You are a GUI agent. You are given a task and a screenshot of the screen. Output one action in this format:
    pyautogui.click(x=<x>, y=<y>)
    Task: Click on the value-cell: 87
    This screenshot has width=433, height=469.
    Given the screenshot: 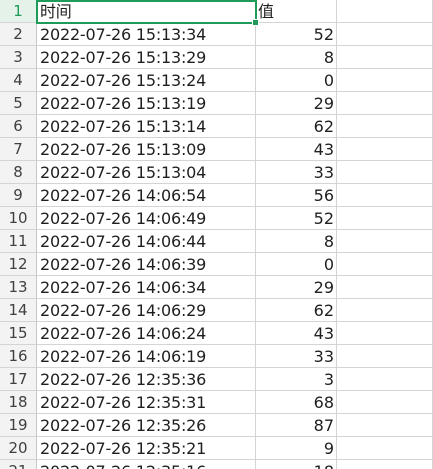 What is the action you would take?
    pyautogui.click(x=296, y=425)
    